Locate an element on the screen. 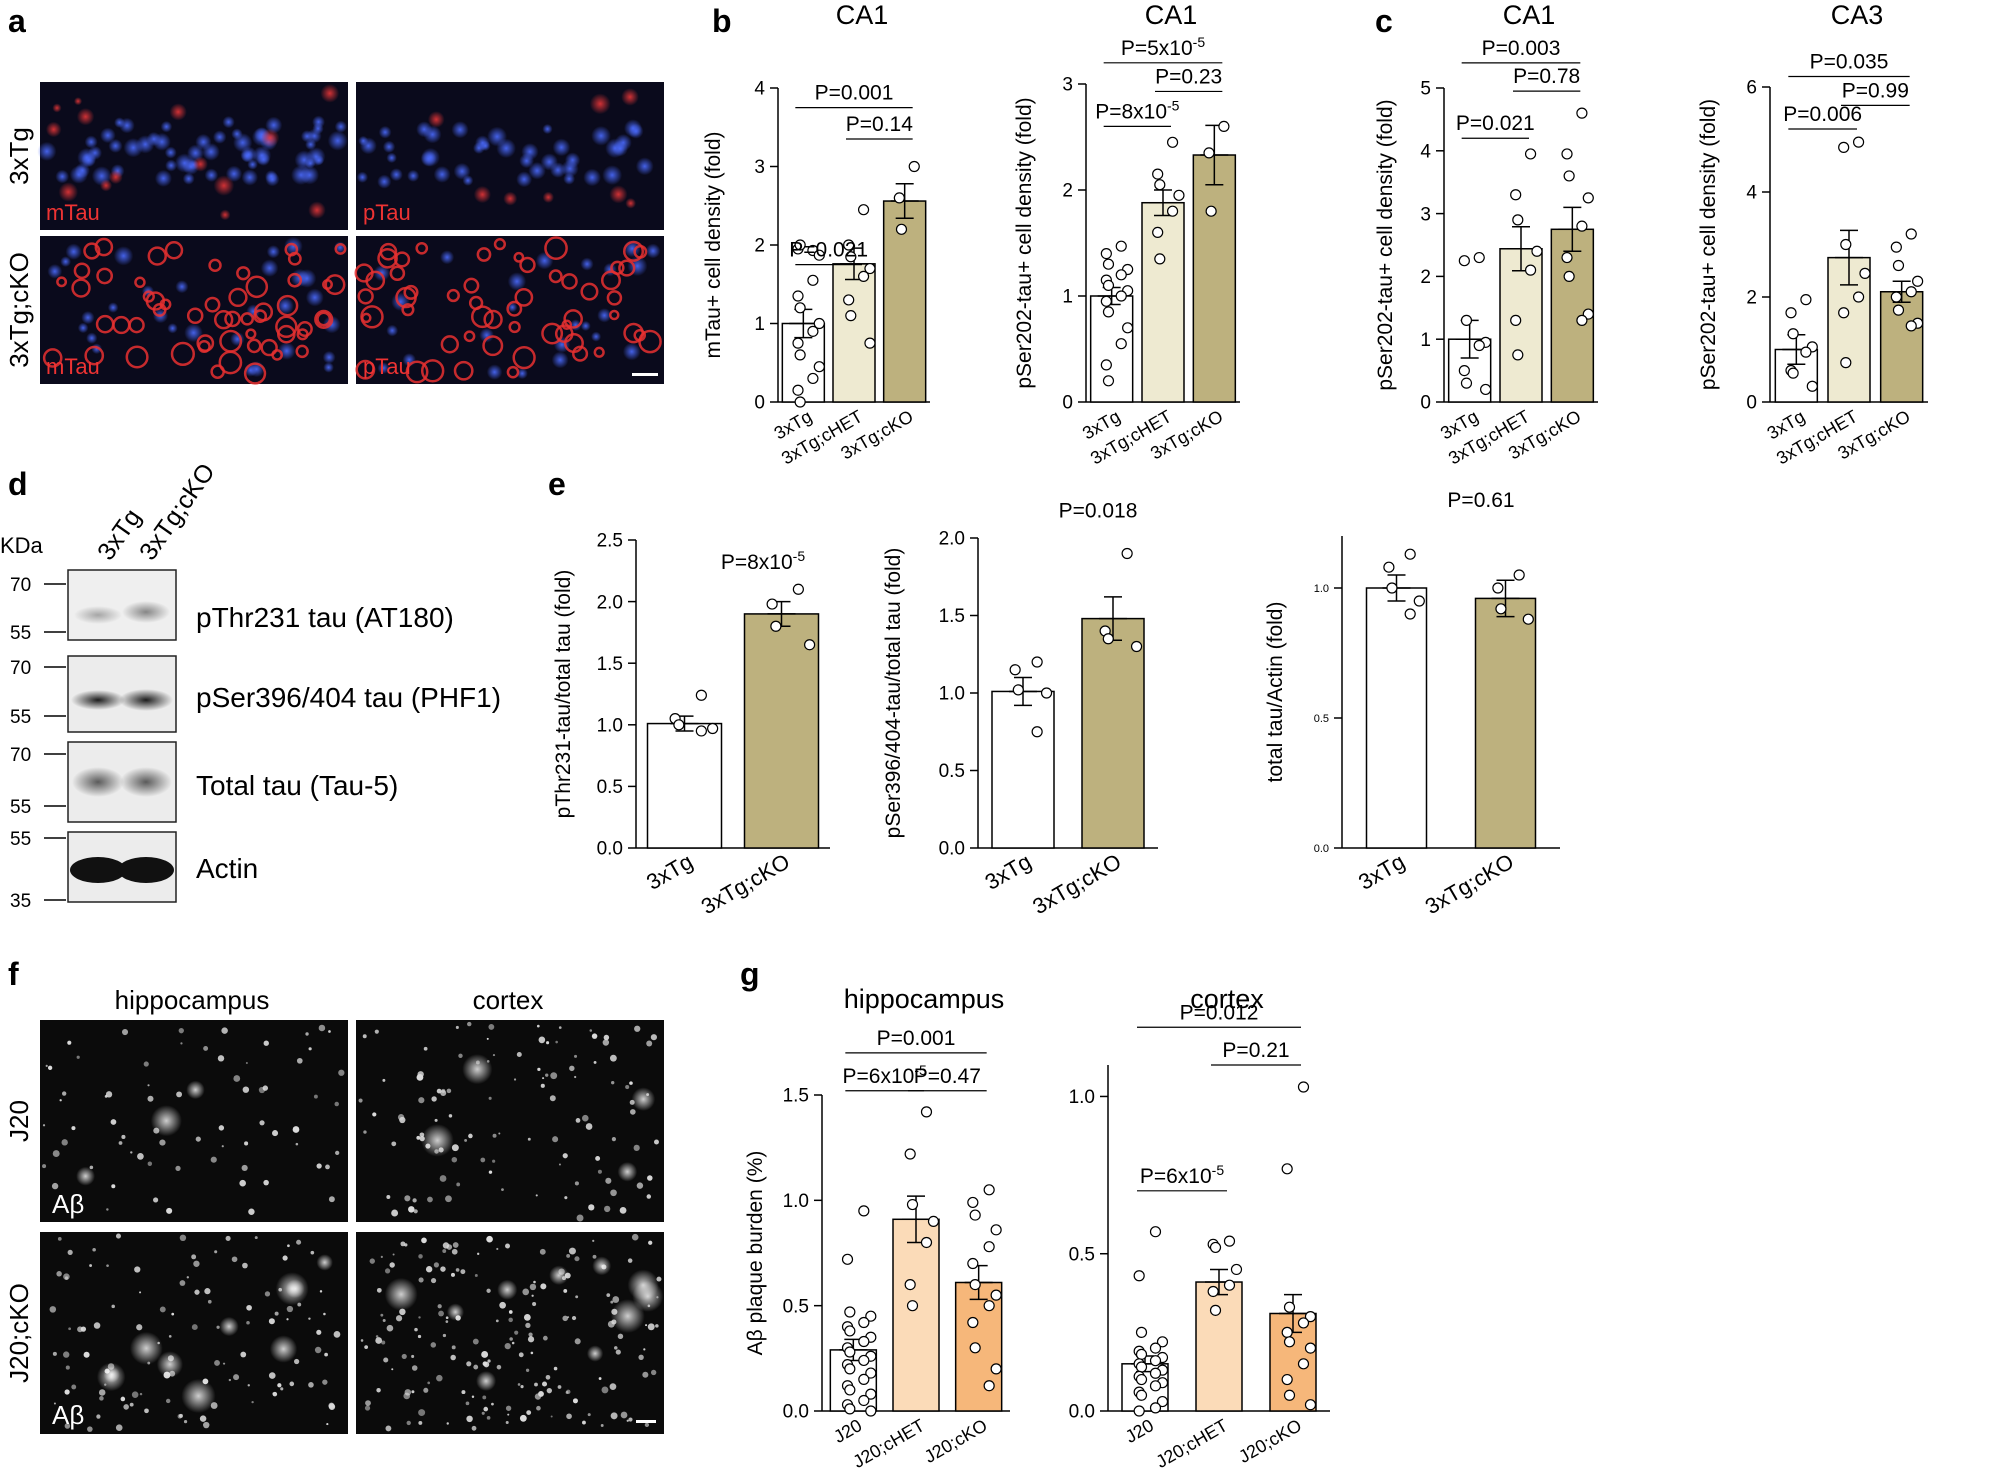 This screenshot has height=1468, width=2000. category-label: J20 is located at coordinates (847, 1431).